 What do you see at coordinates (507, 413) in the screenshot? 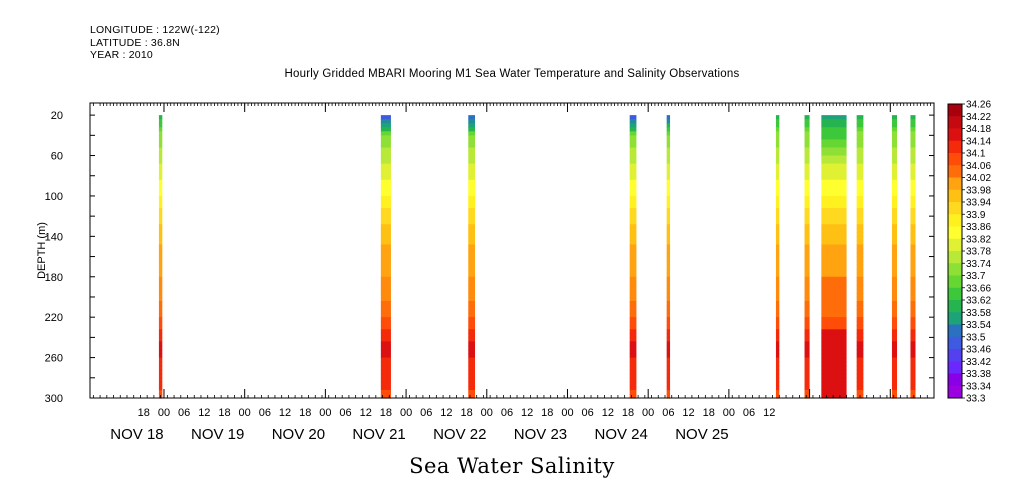
I see `x-tick-label: 06` at bounding box center [507, 413].